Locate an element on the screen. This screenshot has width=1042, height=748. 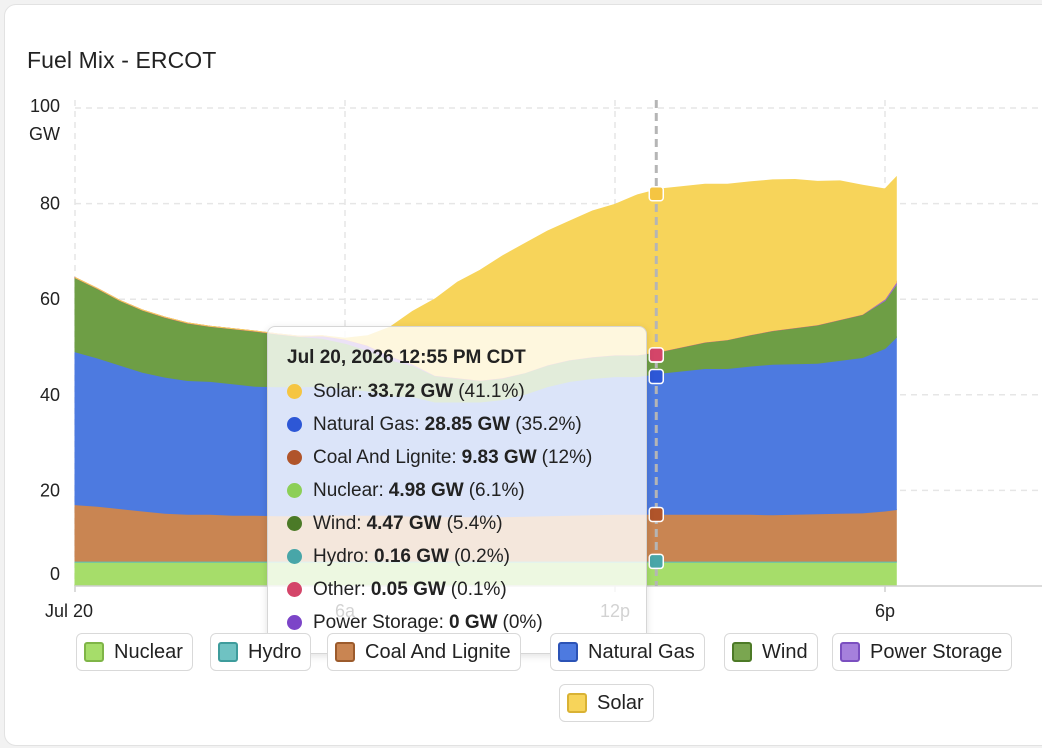
x-tick-label: 6p is located at coordinates (885, 611).